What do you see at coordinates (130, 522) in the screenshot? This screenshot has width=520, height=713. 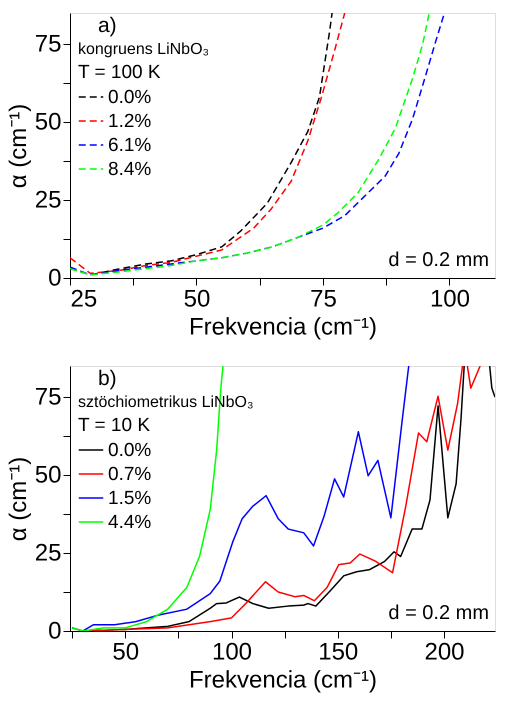 I see `legend-label: 4.4%` at bounding box center [130, 522].